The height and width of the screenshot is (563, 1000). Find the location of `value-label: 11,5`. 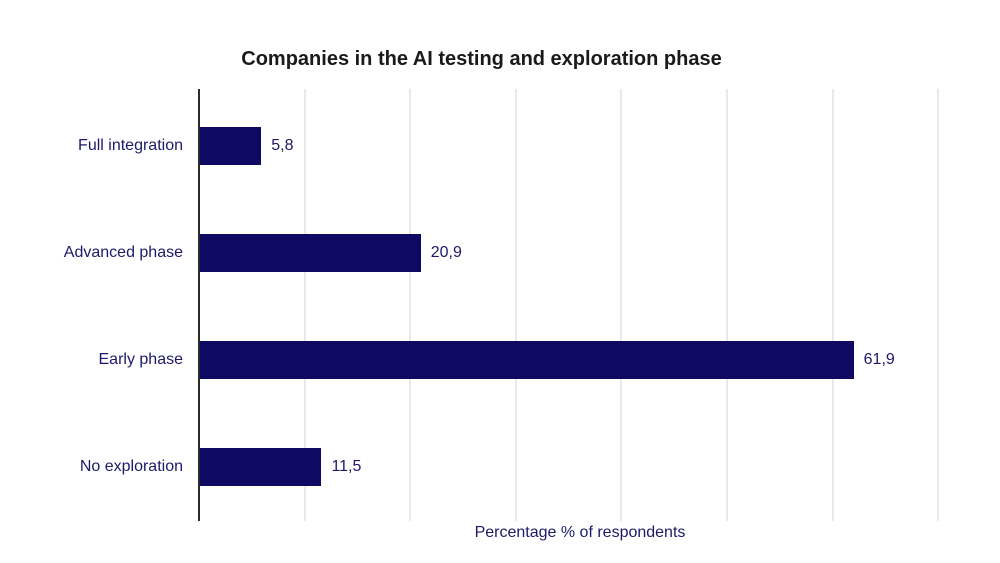

value-label: 11,5 is located at coordinates (346, 467).